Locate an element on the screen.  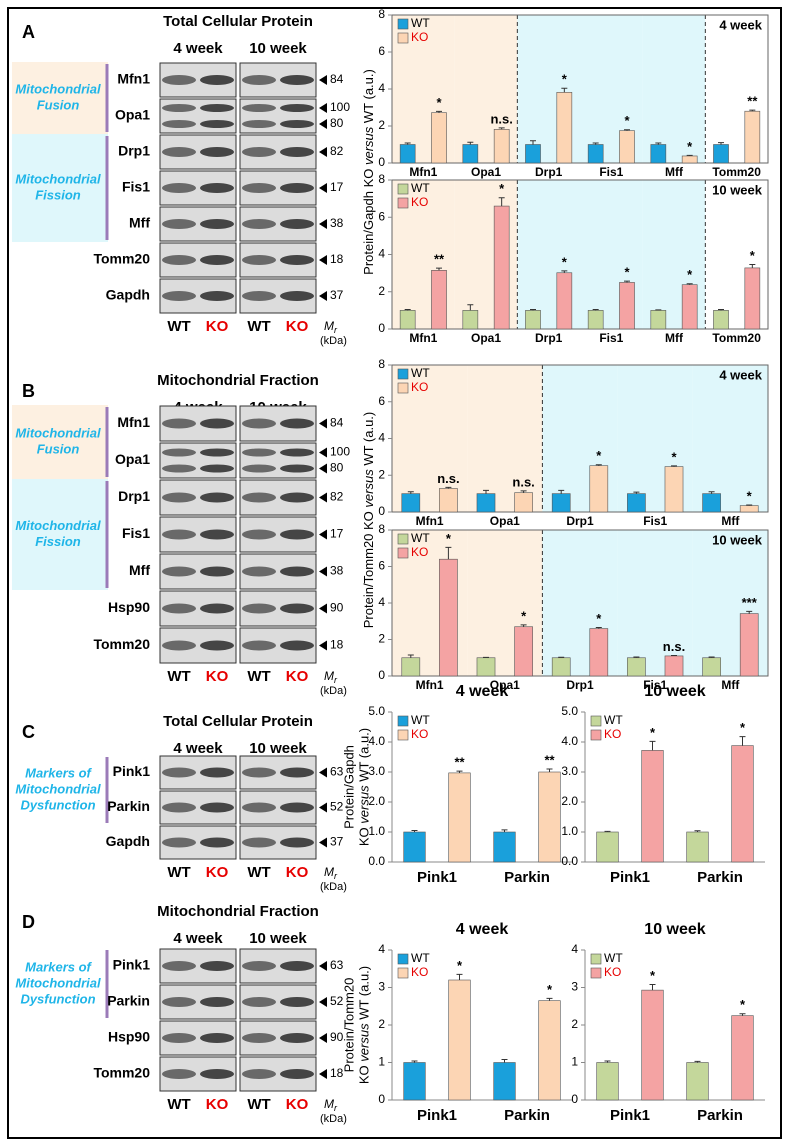
significance-label: ** is located at coordinates (439, 259).